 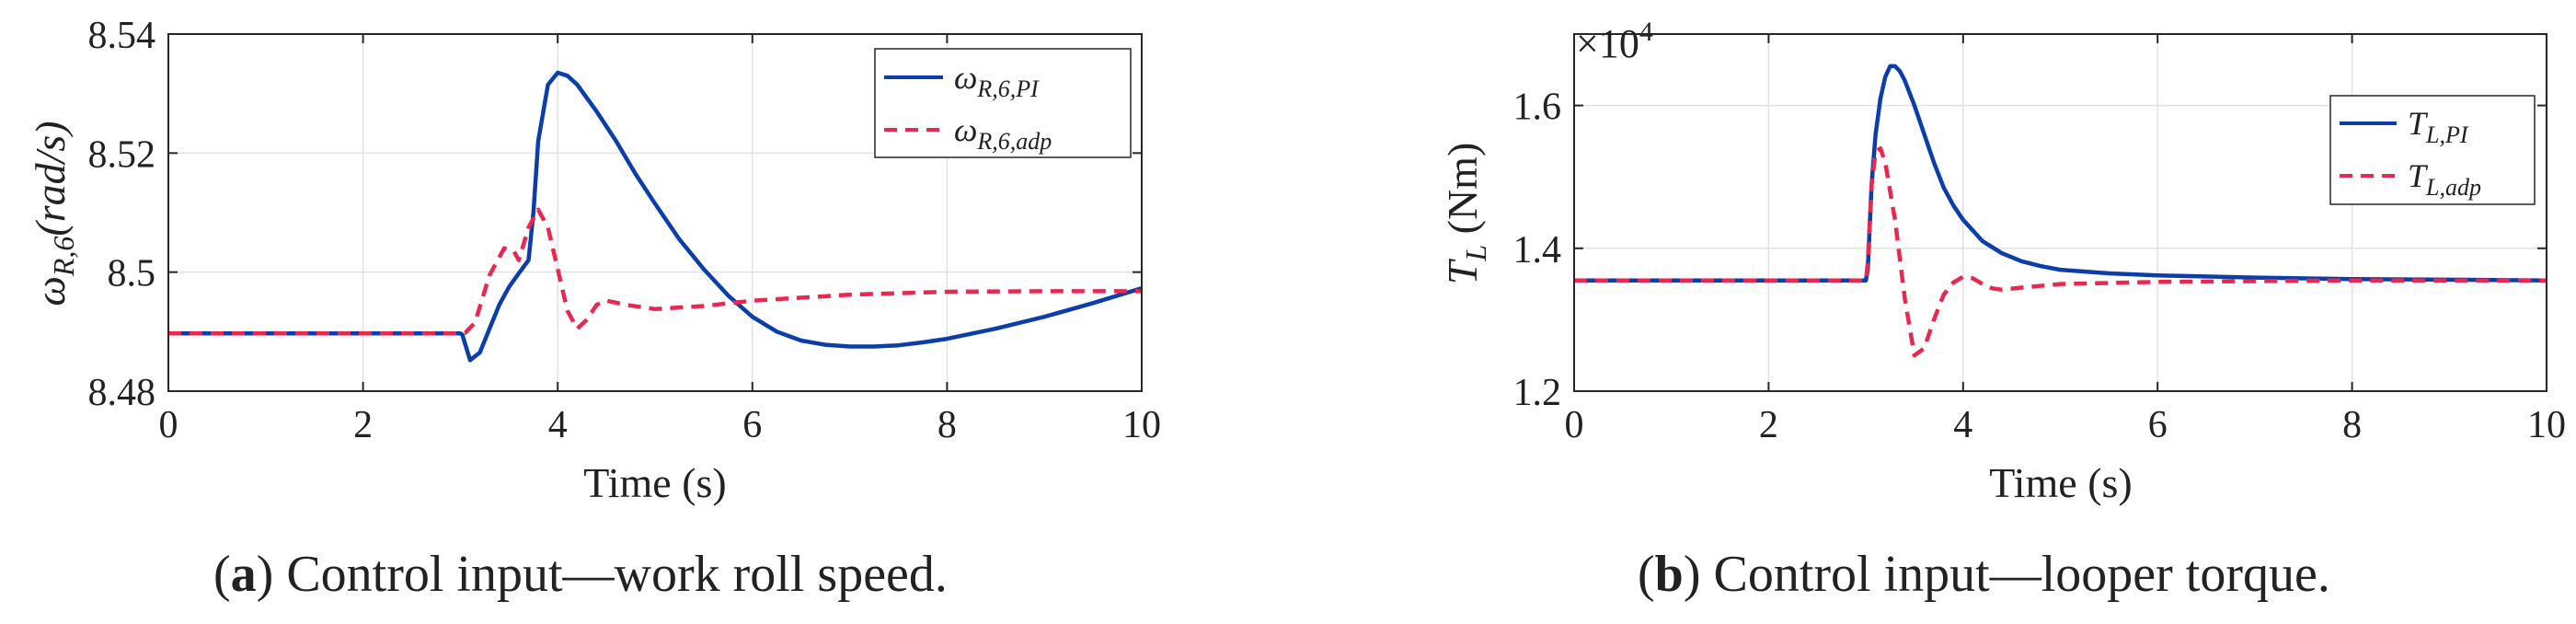 What do you see at coordinates (617, 574) in the screenshot?
I see `caption-text-a: Control input—work roll speed.` at bounding box center [617, 574].